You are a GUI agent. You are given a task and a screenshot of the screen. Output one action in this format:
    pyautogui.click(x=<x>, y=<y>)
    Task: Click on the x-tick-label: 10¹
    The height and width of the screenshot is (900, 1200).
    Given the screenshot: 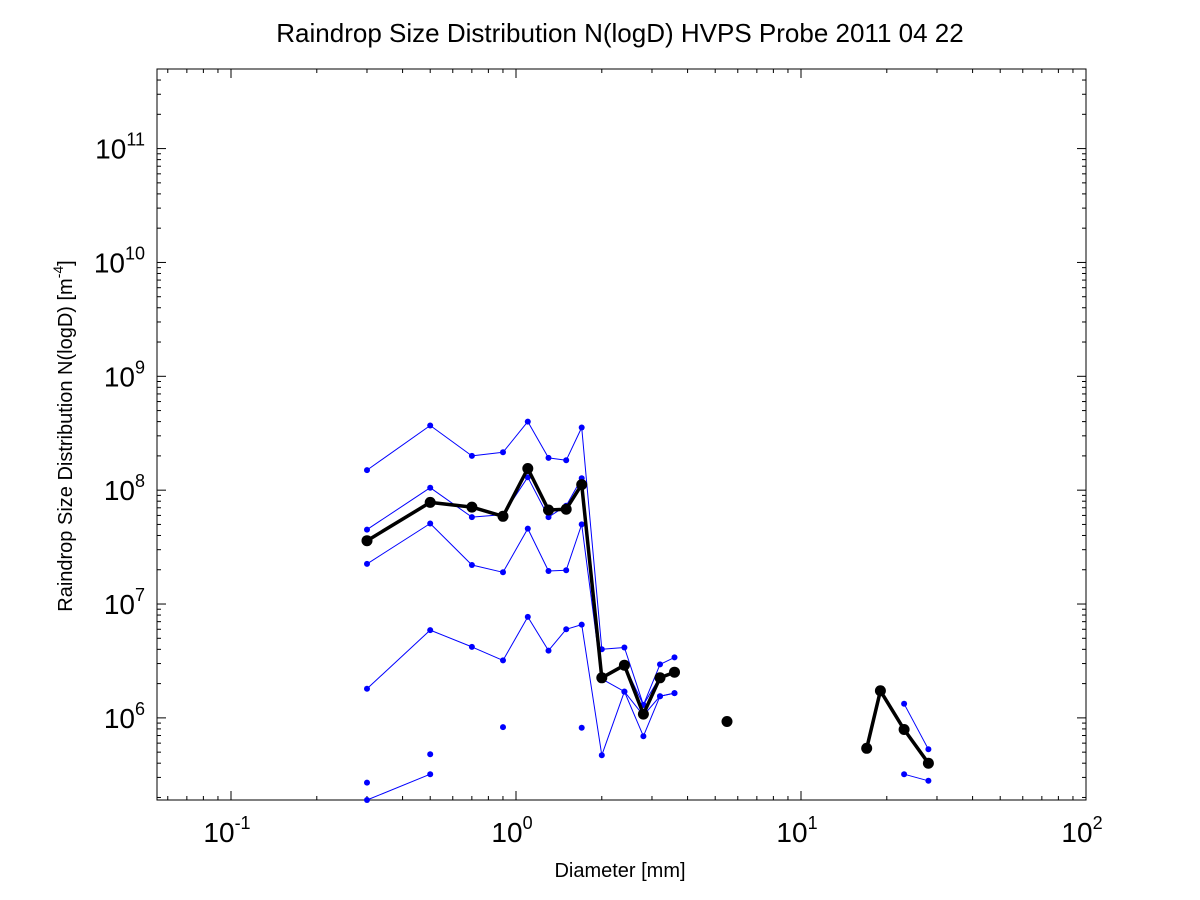 What is the action you would take?
    pyautogui.click(x=796, y=830)
    